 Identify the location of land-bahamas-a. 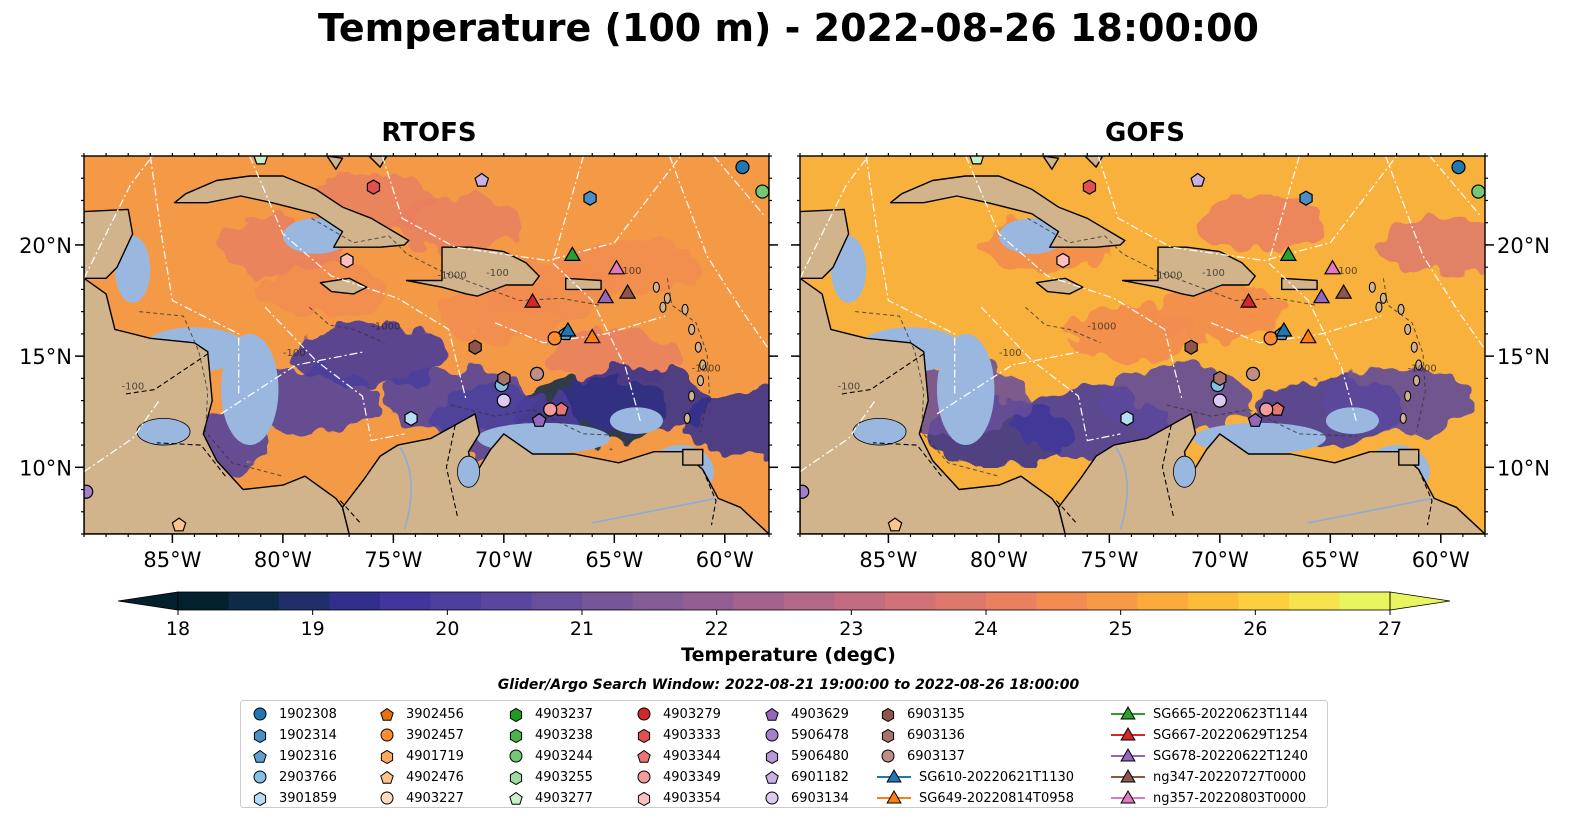
(335, 163).